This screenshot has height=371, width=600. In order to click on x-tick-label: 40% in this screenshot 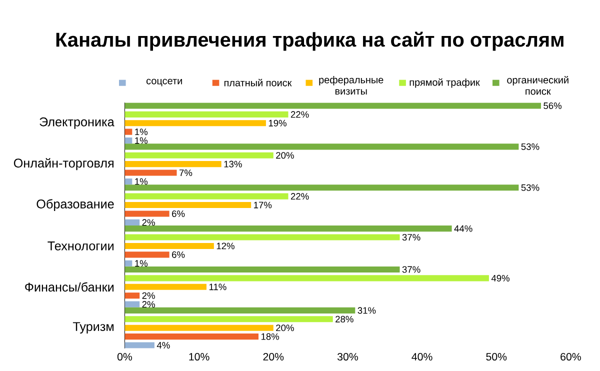, I will do `click(422, 357)`.